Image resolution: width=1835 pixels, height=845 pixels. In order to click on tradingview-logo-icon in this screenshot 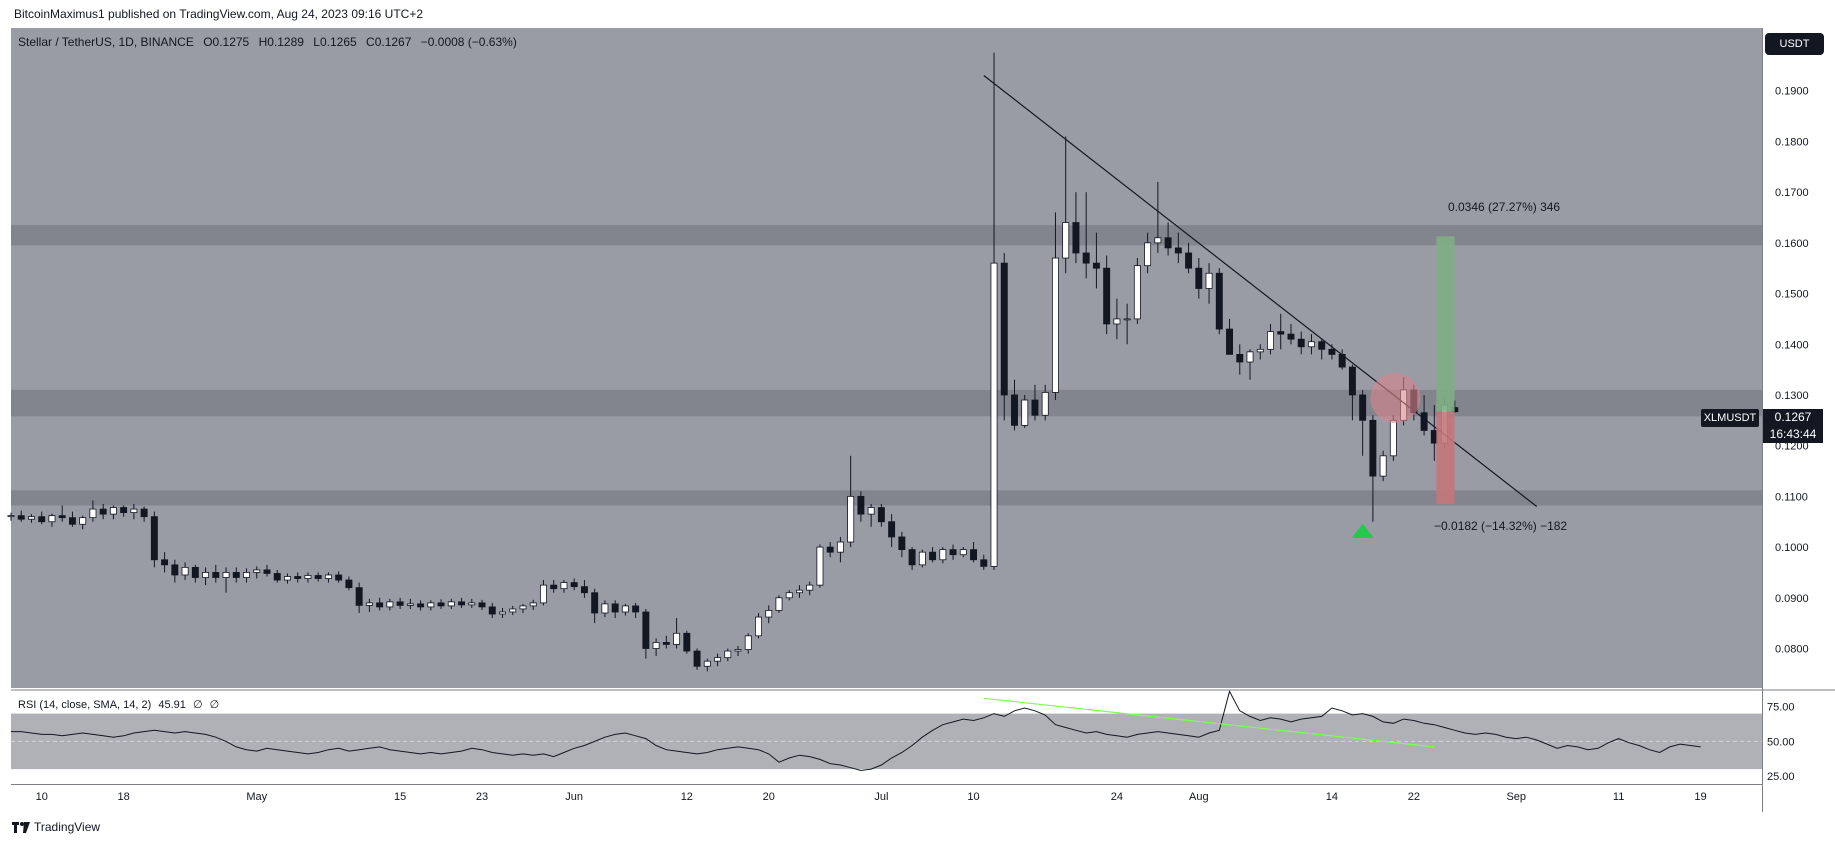, I will do `click(21, 827)`.